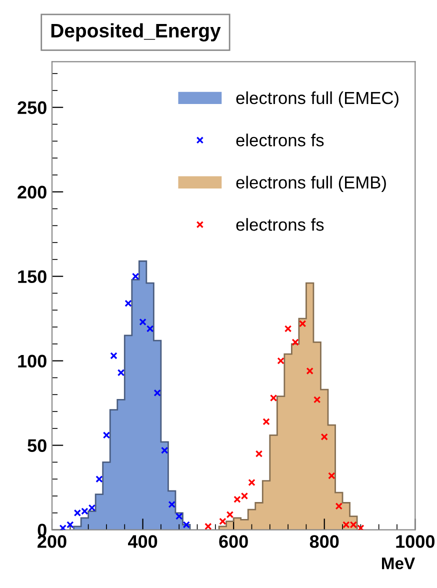 The width and height of the screenshot is (437, 588). Describe the element at coordinates (311, 184) in the screenshot. I see `legend-label: electrons full (EMB)` at that location.